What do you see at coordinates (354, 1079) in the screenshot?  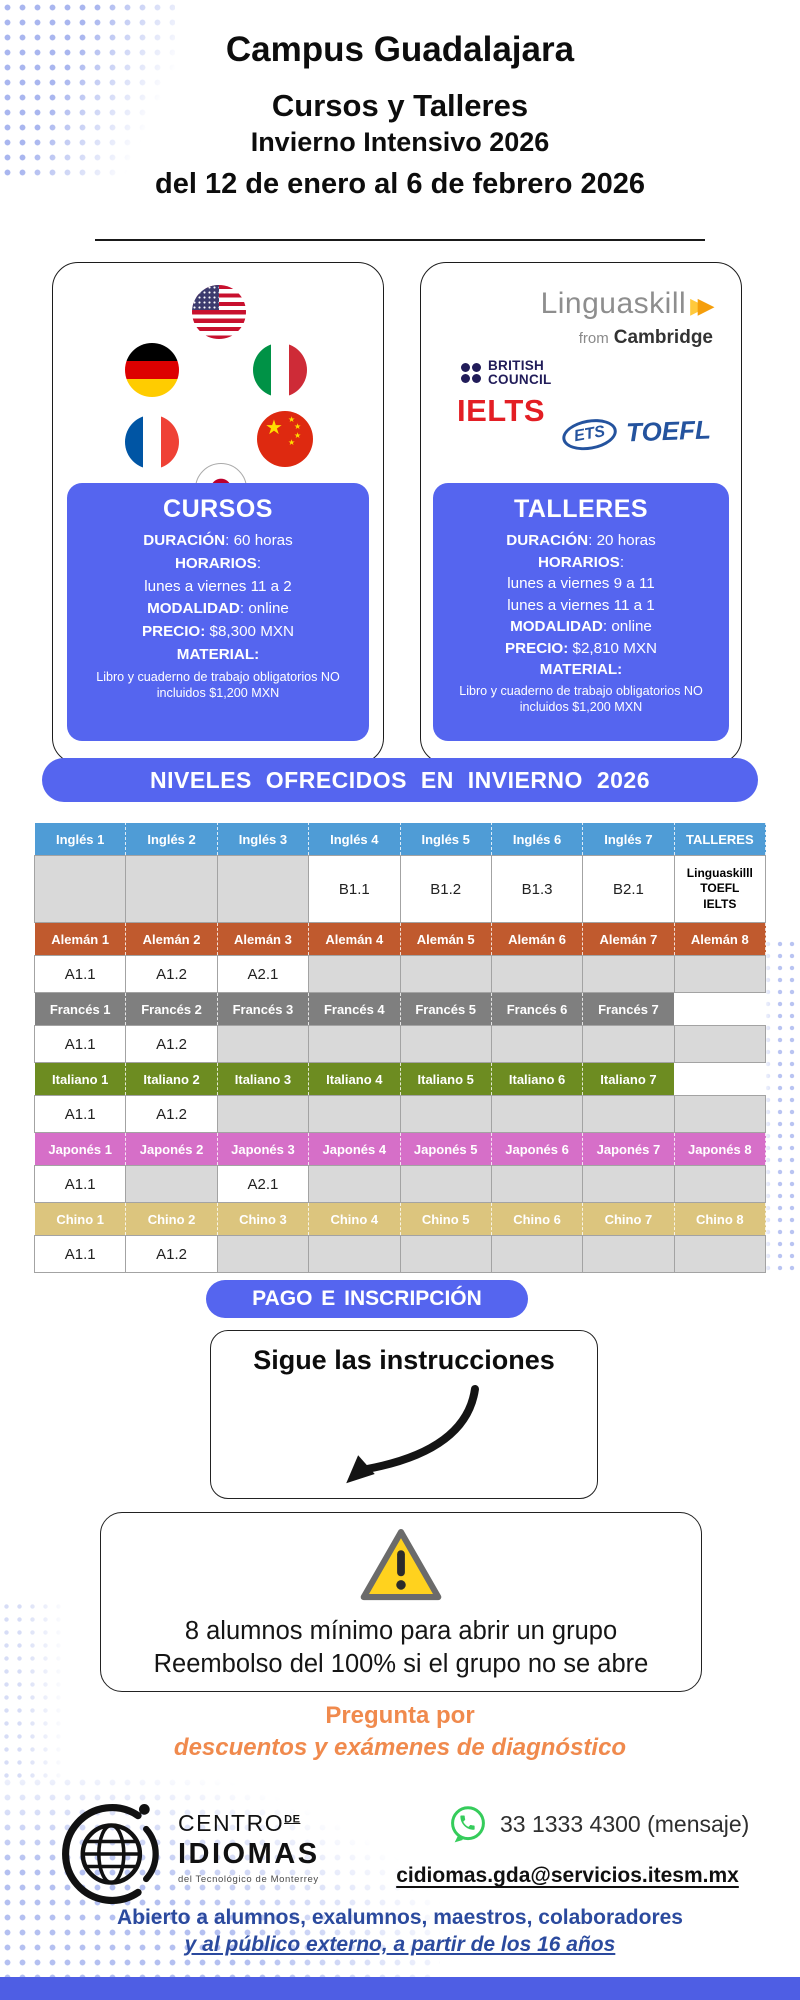 I see `language-cell: Italiano 4` at bounding box center [354, 1079].